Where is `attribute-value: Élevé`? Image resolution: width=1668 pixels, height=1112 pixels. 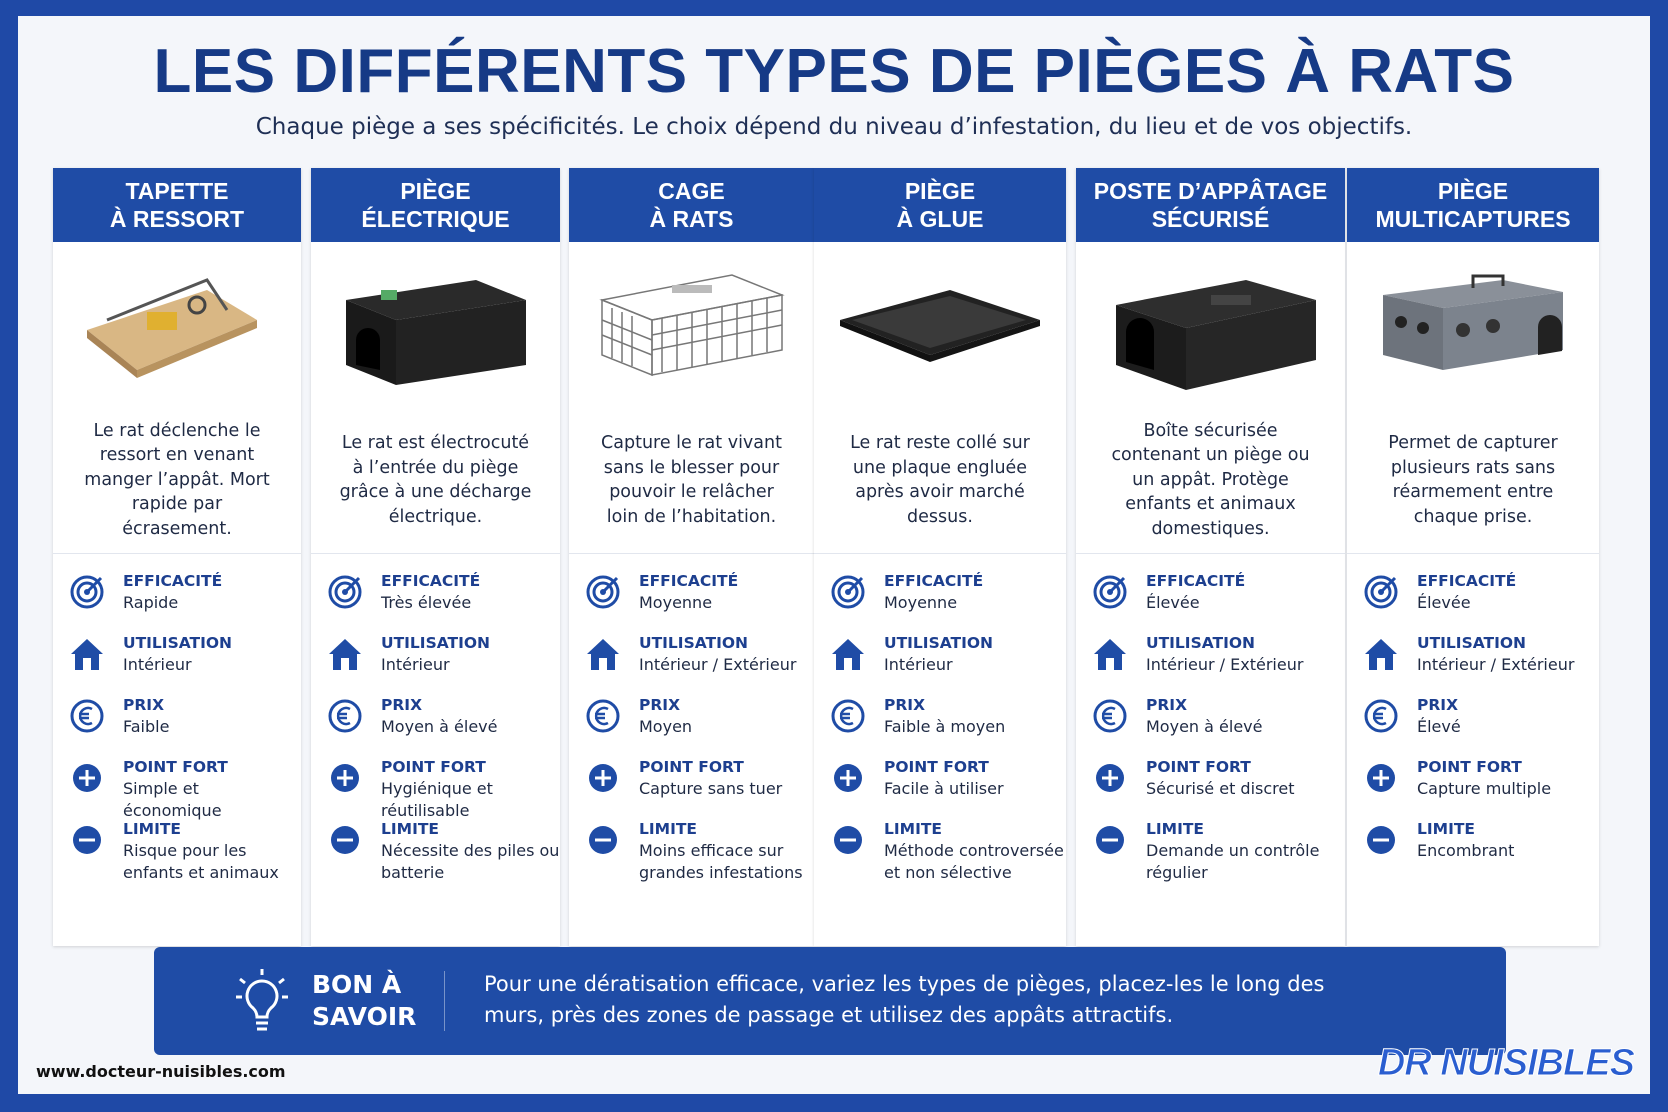 attribute-value: Élevé is located at coordinates (1439, 726).